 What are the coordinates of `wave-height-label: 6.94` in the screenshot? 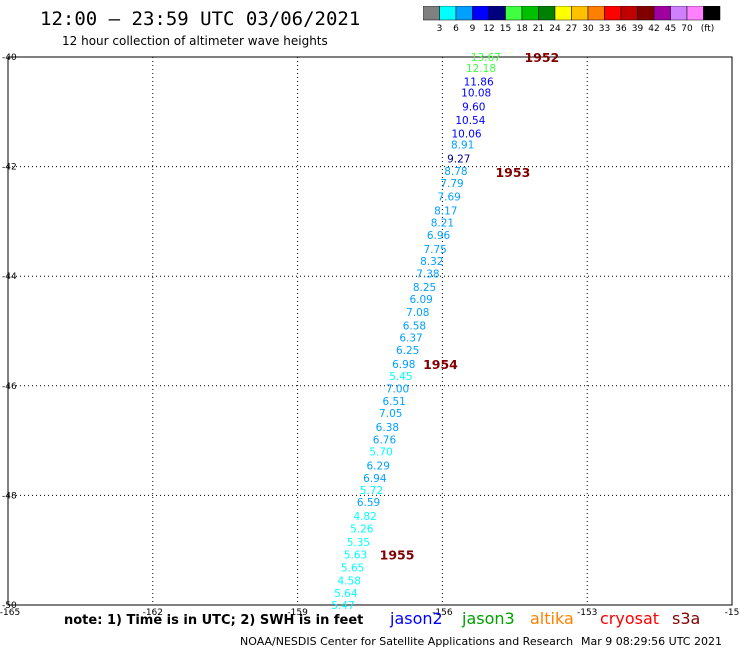 It's located at (375, 479).